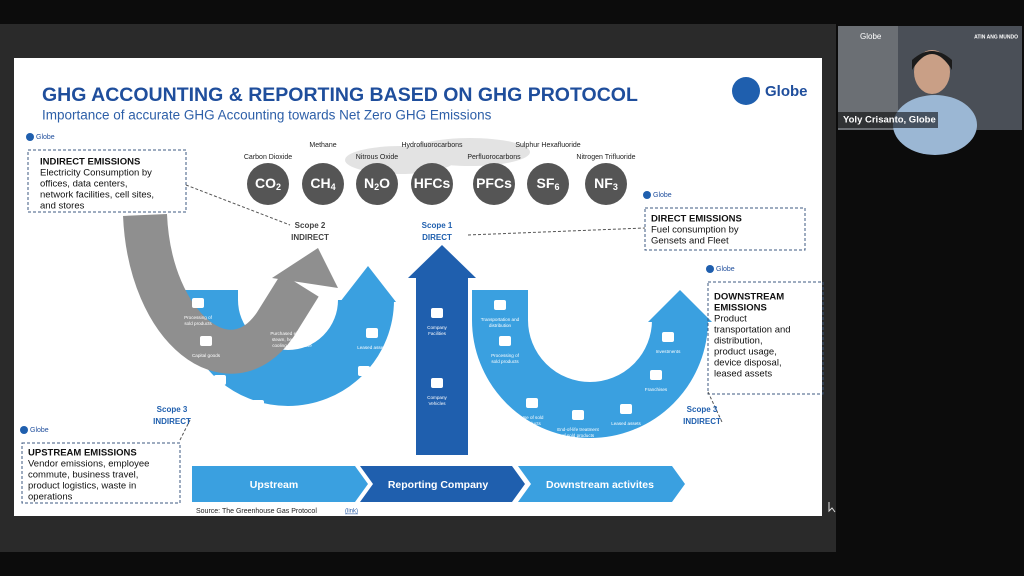 This screenshot has height=576, width=1024. I want to click on gas-symbol: N2O, so click(377, 184).